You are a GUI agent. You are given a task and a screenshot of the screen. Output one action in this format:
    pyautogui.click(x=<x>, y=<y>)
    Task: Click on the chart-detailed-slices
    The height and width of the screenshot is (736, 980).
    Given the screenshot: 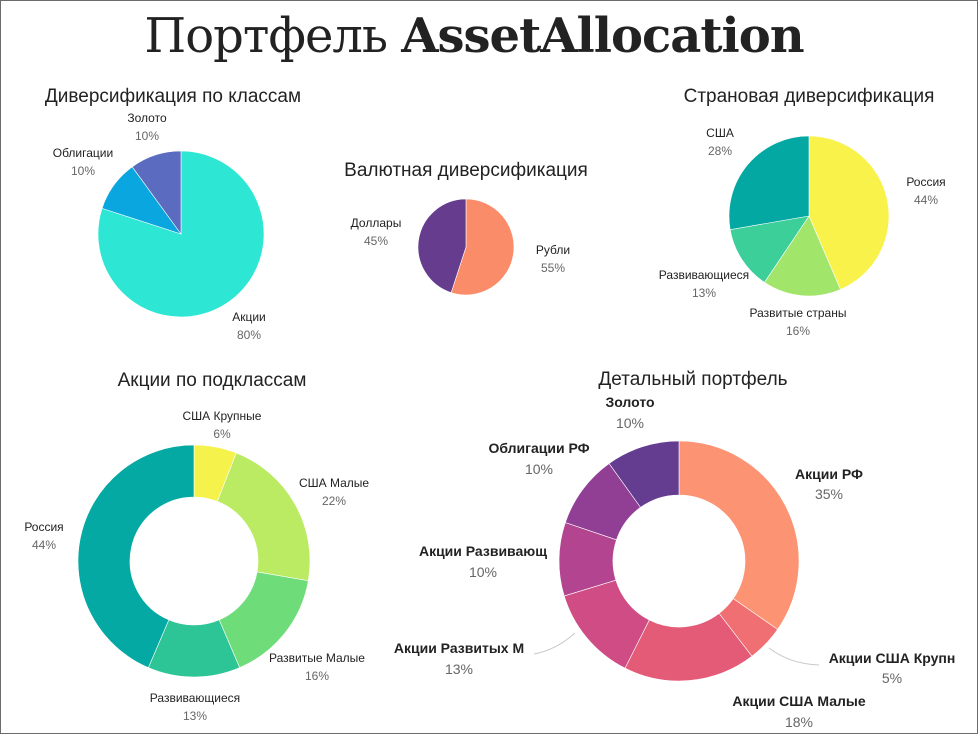 What is the action you would take?
    pyautogui.click(x=679, y=561)
    